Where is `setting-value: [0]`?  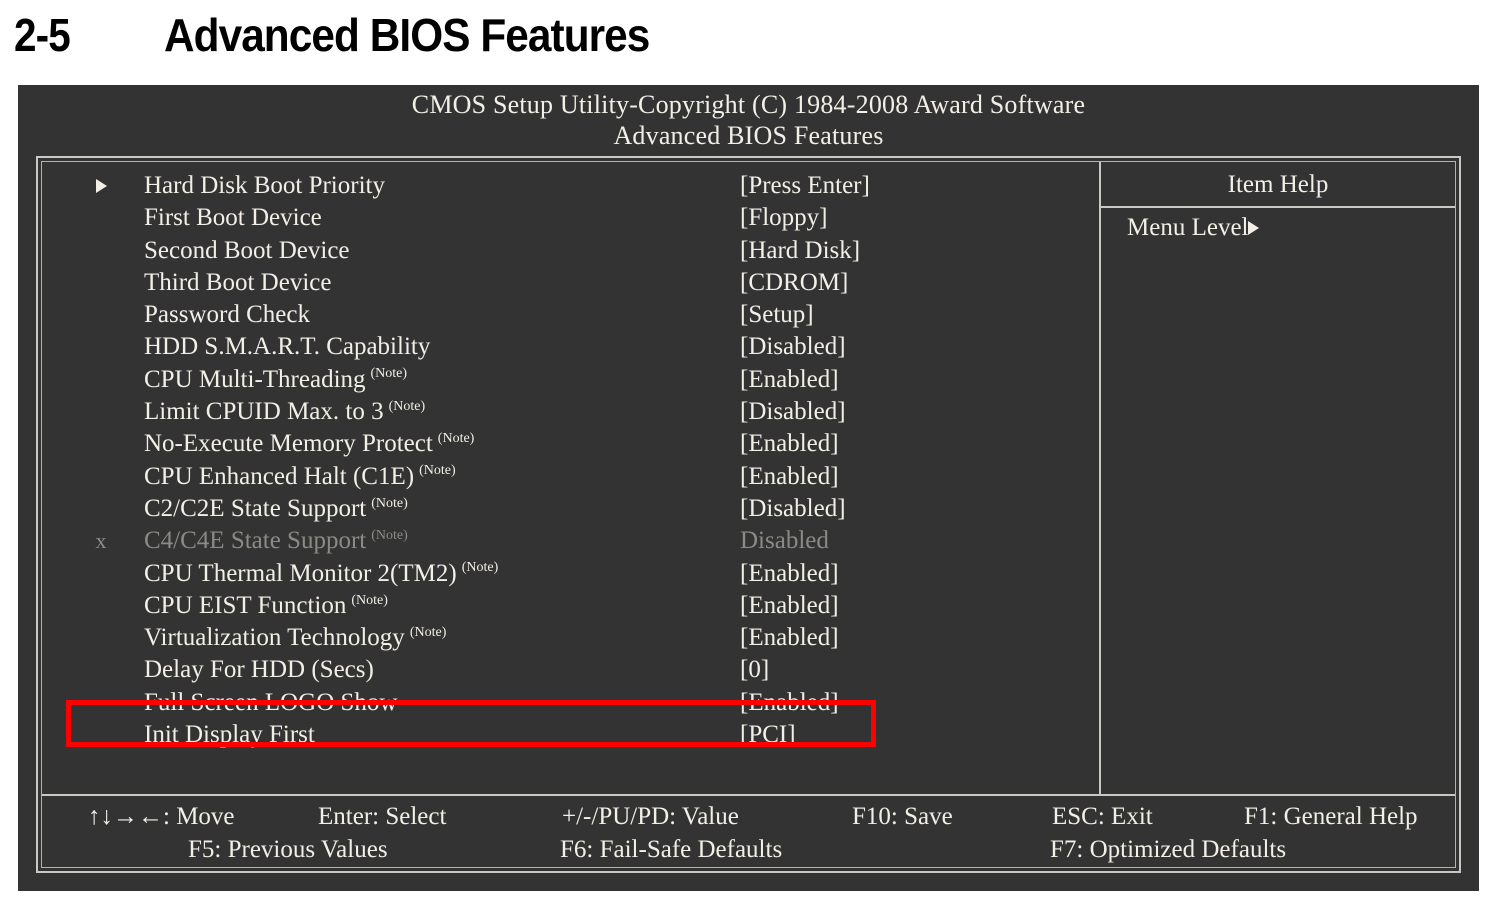
setting-value: [0] is located at coordinates (755, 670).